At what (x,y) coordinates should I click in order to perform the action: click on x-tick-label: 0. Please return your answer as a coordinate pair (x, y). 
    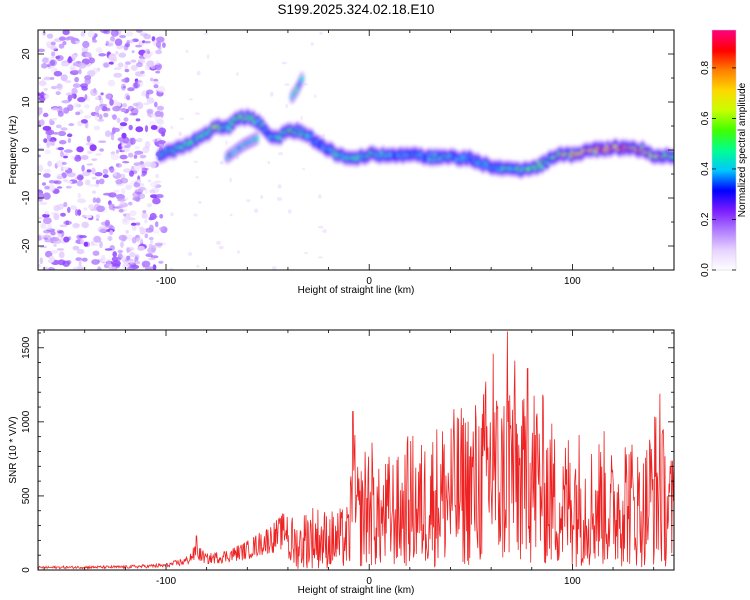
    Looking at the image, I should click on (369, 581).